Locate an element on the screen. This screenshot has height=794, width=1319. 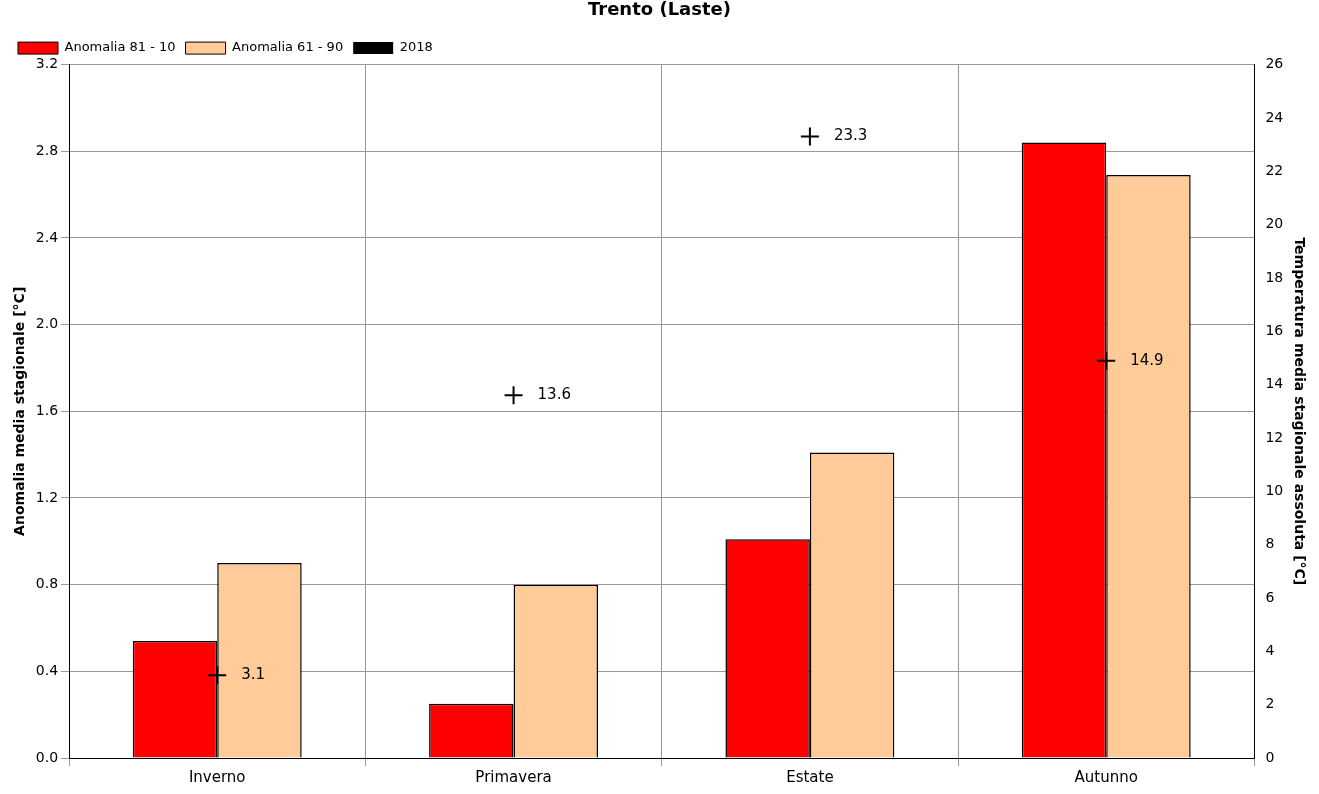
x-tick-label: Primavera is located at coordinates (513, 776).